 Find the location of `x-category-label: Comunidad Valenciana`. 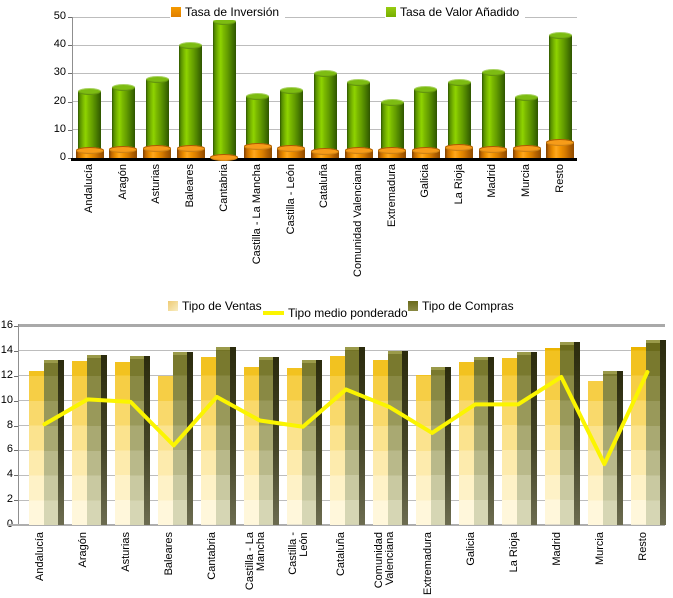

x-category-label: Comunidad Valenciana is located at coordinates (385, 564).